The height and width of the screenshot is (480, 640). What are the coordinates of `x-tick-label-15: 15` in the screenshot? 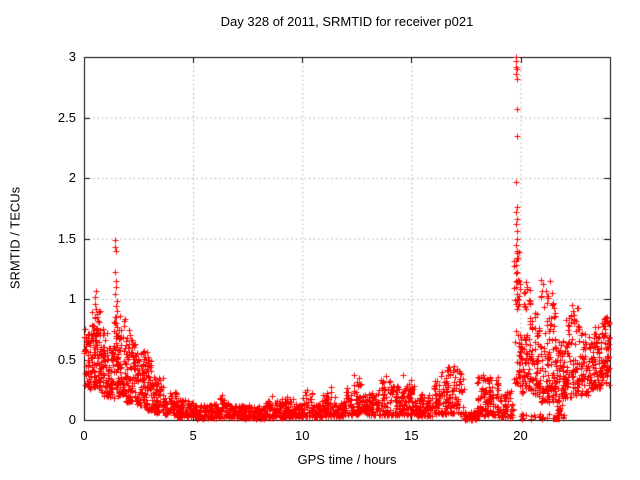 It's located at (411, 435).